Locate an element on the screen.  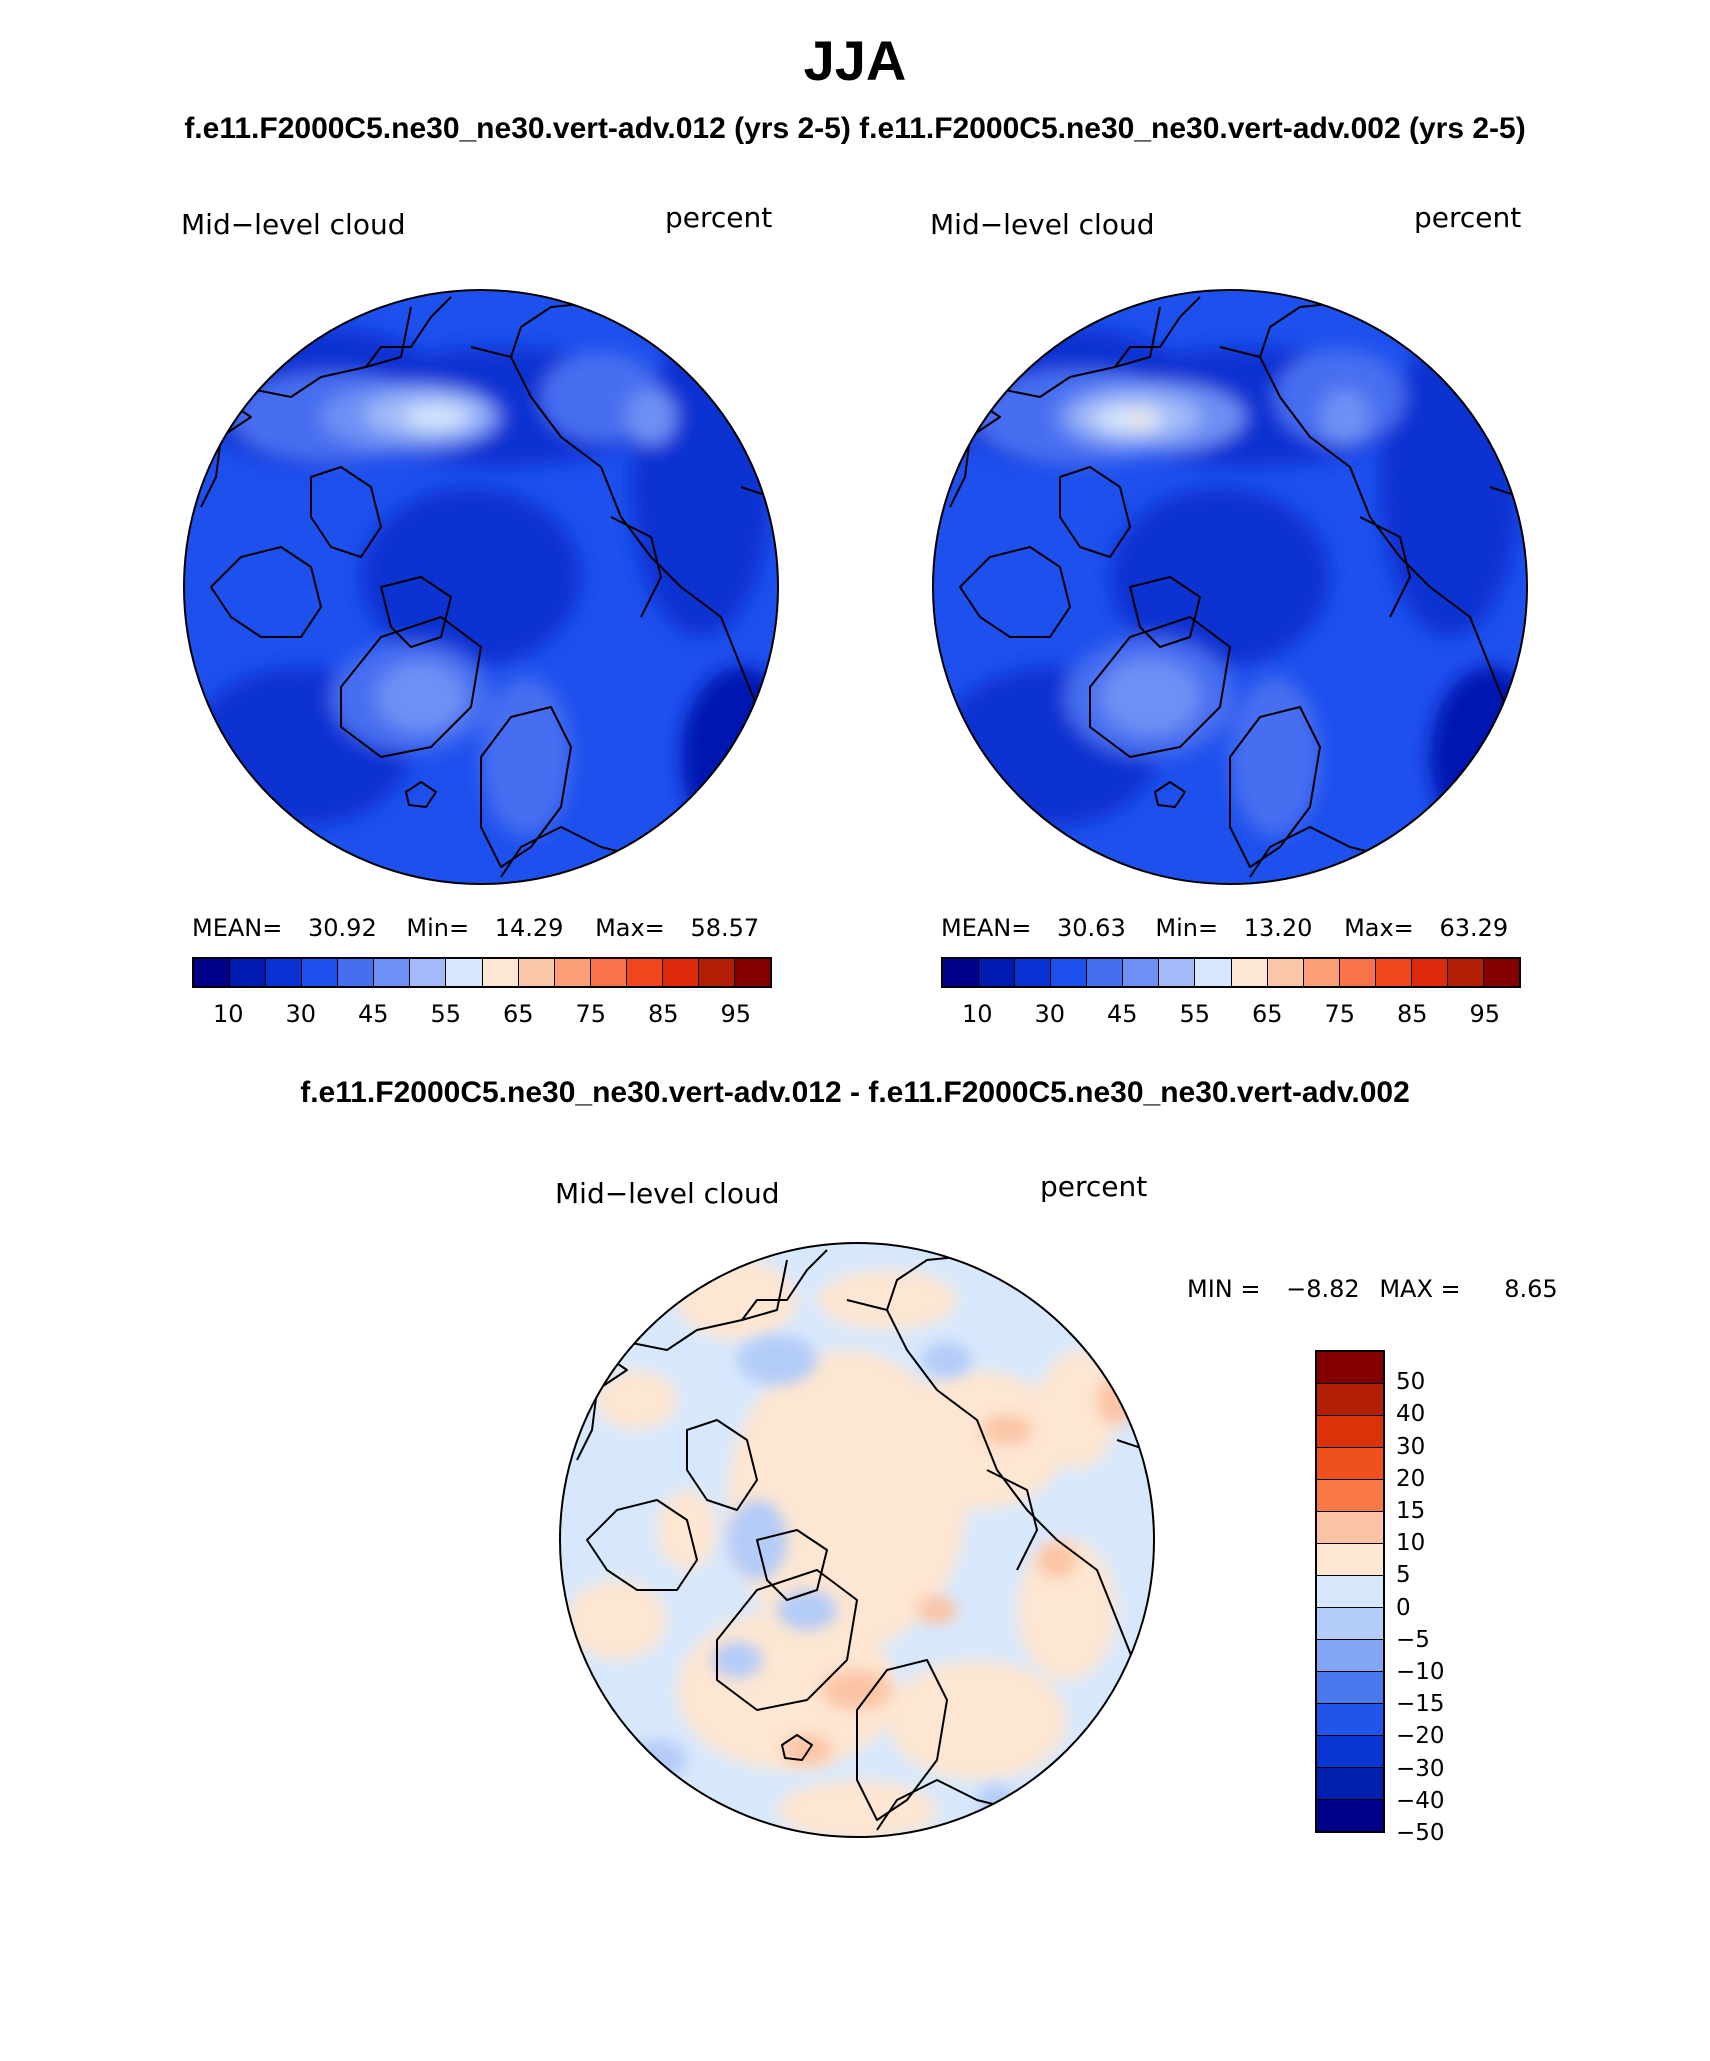
diff-colorbar is located at coordinates (1350, 1591).